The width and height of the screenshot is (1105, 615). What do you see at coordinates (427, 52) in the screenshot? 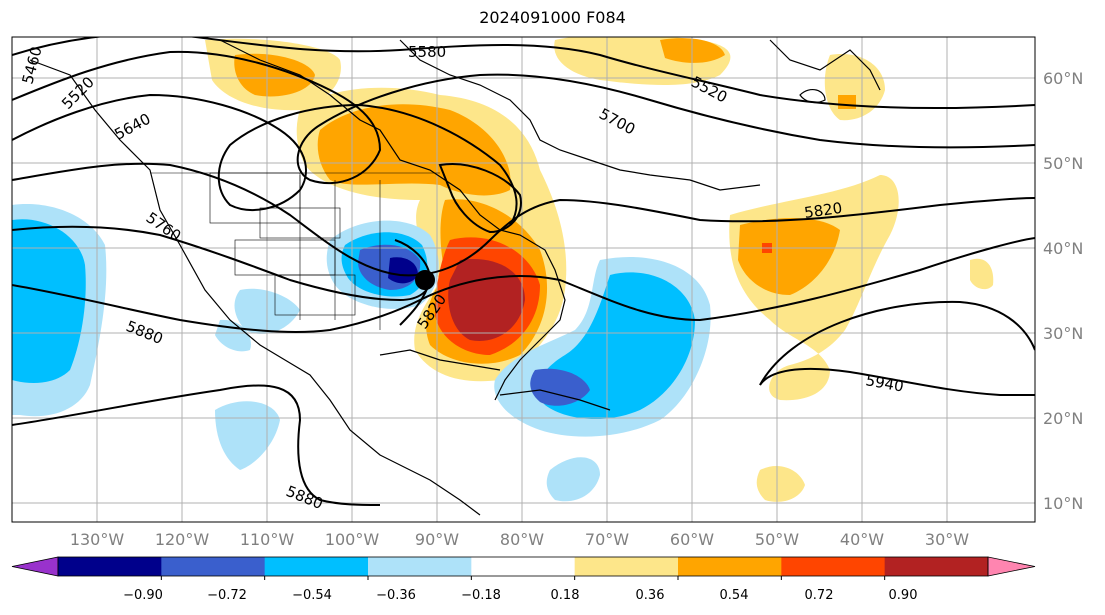
I see `contour-label: 5580` at bounding box center [427, 52].